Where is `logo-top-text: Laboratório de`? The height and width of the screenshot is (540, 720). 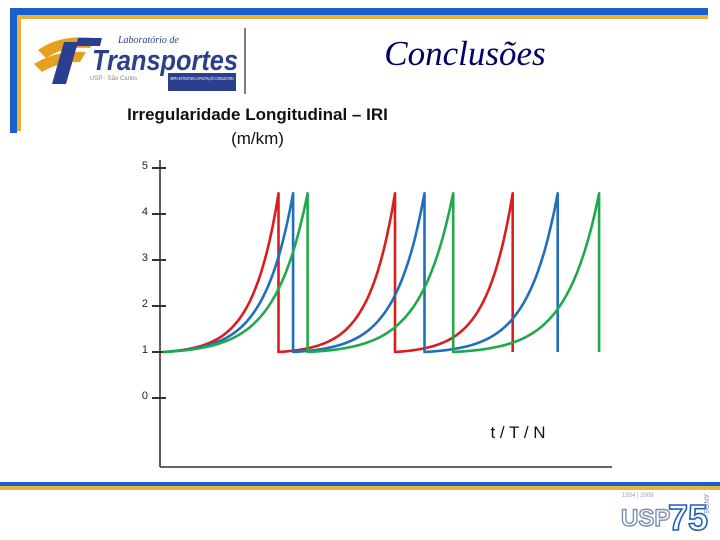 logo-top-text: Laboratório de is located at coordinates (148, 40).